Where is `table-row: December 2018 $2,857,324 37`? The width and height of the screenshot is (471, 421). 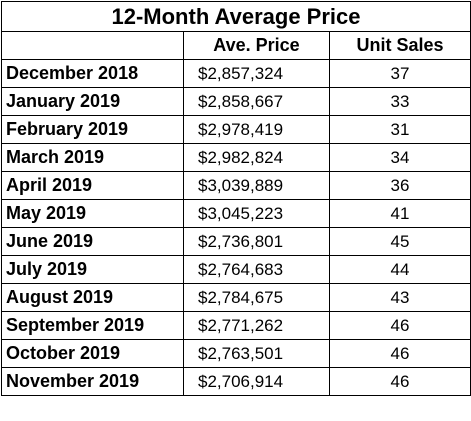
table-row: December 2018 $2,857,324 37 is located at coordinates (236, 73).